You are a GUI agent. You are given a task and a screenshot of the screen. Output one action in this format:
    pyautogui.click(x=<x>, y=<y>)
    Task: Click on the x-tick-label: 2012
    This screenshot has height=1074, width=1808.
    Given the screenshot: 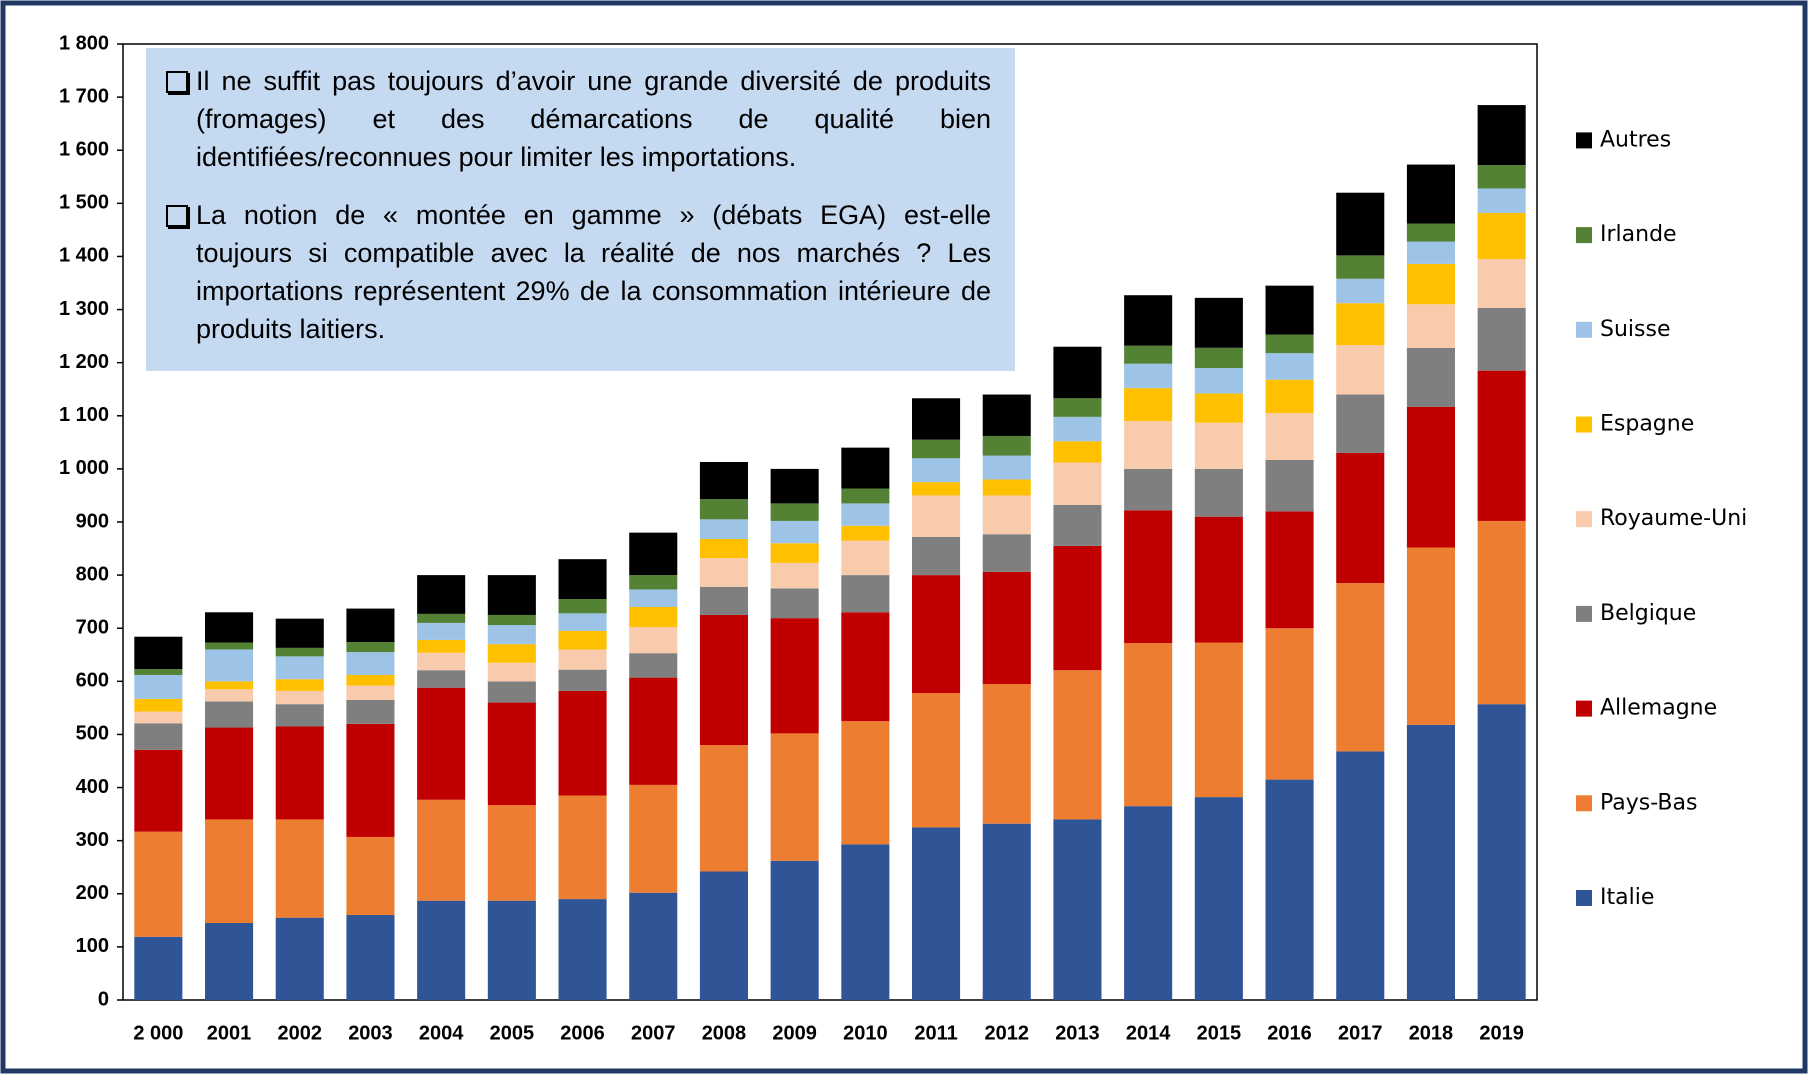 What is the action you would take?
    pyautogui.click(x=1007, y=1033)
    